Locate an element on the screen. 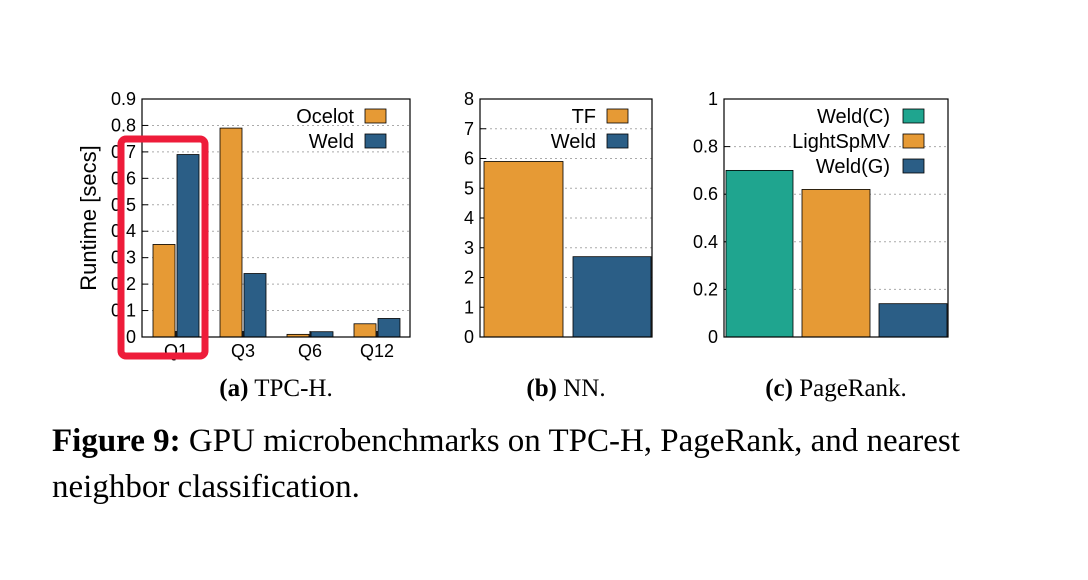  bar-weld is located at coordinates (612, 297).